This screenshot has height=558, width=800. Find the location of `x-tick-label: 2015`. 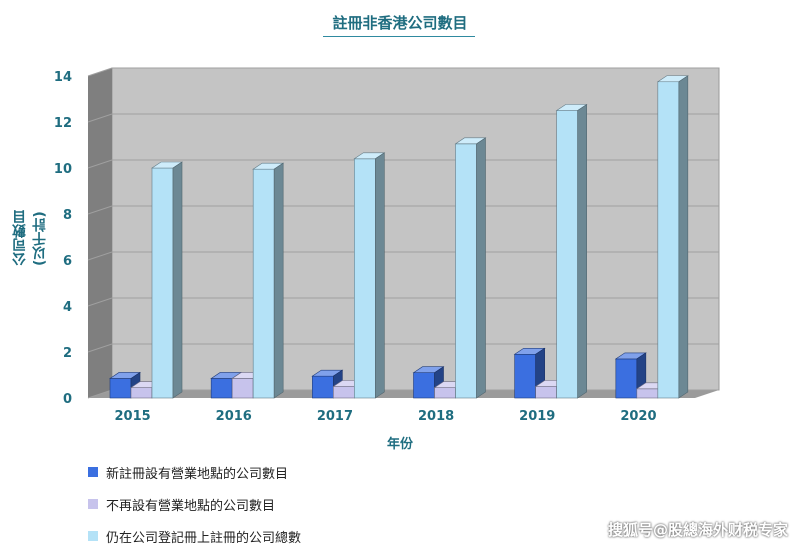

x-tick-label: 2015 is located at coordinates (132, 416).